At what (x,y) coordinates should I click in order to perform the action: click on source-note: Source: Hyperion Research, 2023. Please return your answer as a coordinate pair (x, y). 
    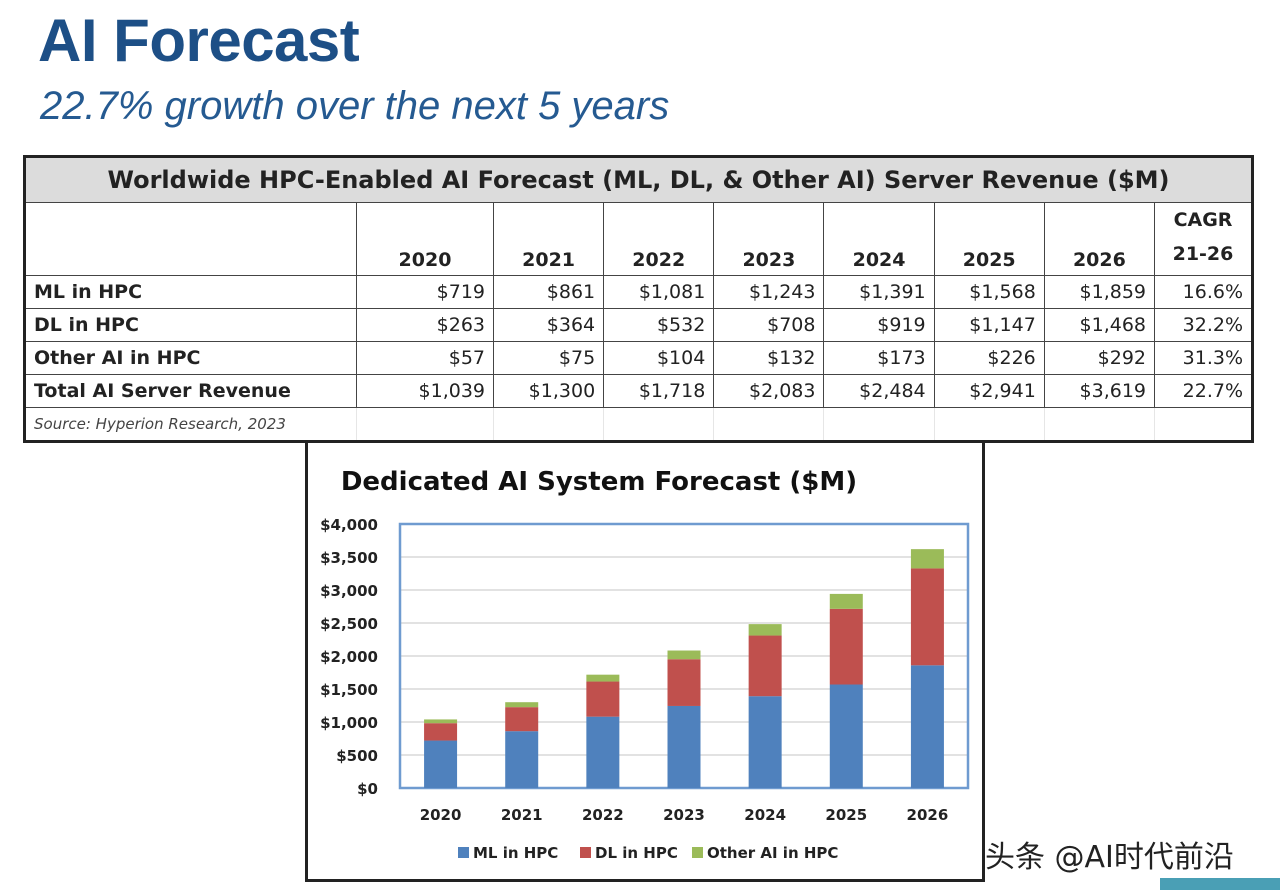
    Looking at the image, I should click on (190, 424).